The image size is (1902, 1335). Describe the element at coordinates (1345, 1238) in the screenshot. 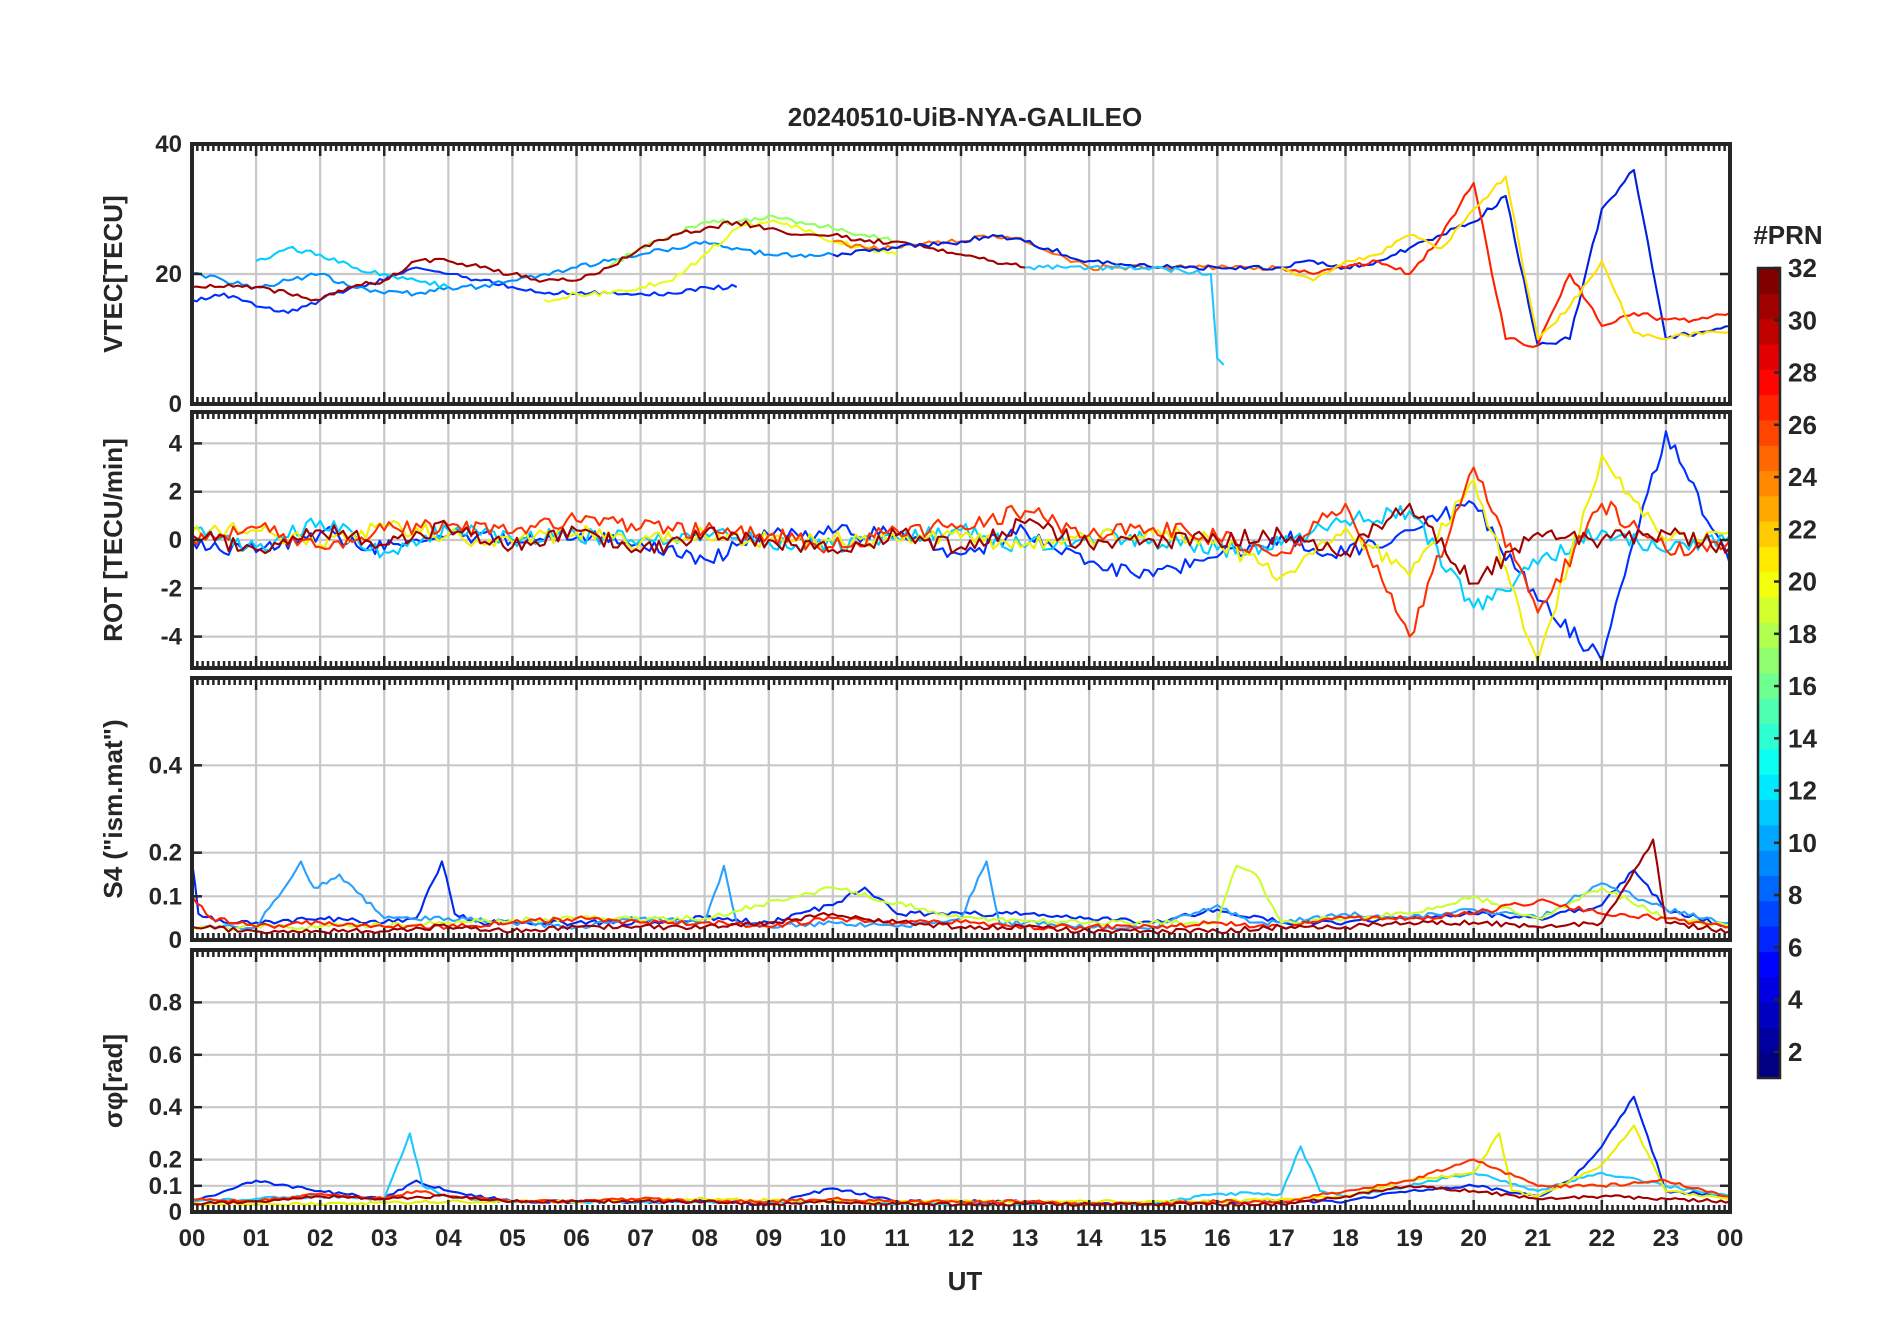

I see `x-tick-label: 18` at that location.